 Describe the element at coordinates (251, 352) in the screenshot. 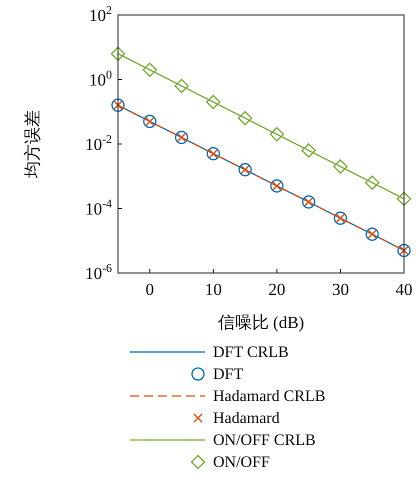

I see `legend-label: DFT CRLB` at that location.